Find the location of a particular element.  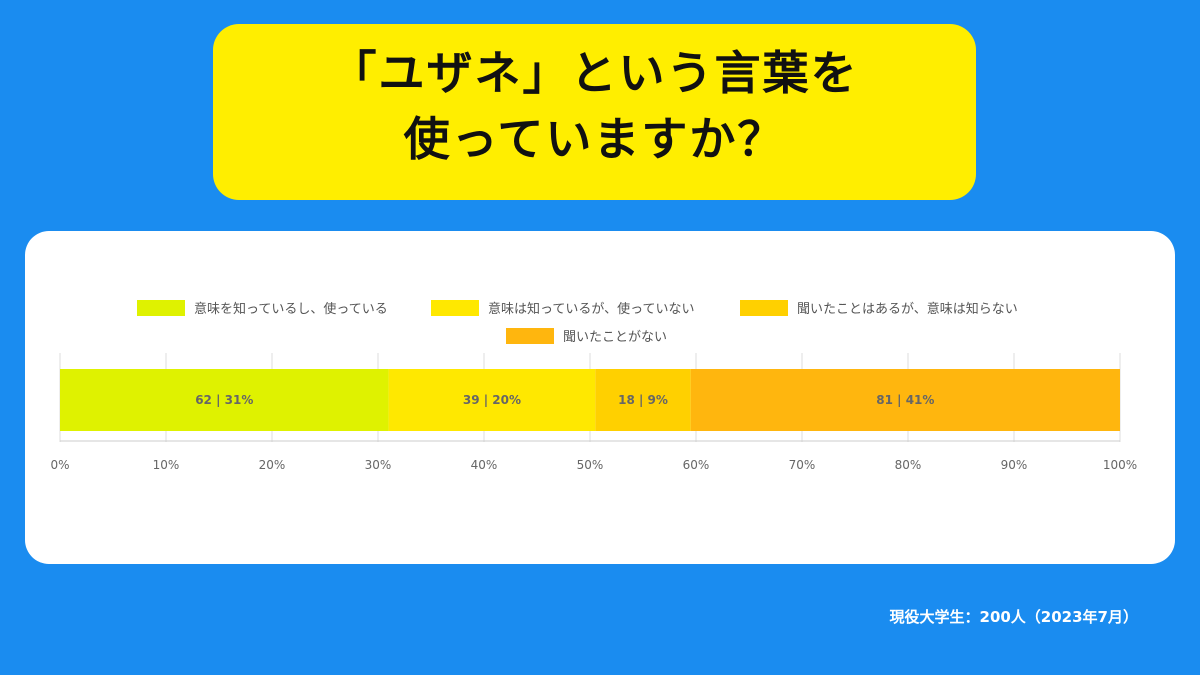

bar-data-label: 62 | 31% is located at coordinates (224, 400).